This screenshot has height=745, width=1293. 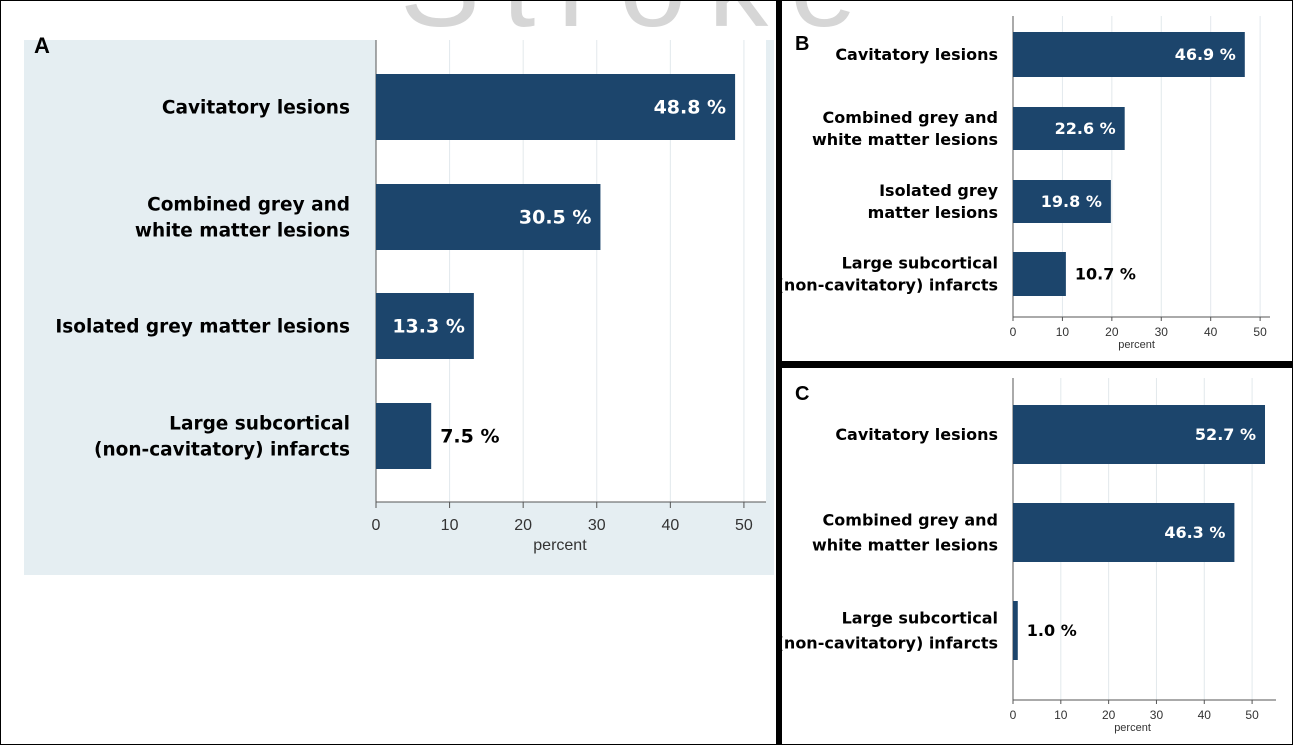 I want to click on data-label: 46.9 %, so click(x=1205, y=54).